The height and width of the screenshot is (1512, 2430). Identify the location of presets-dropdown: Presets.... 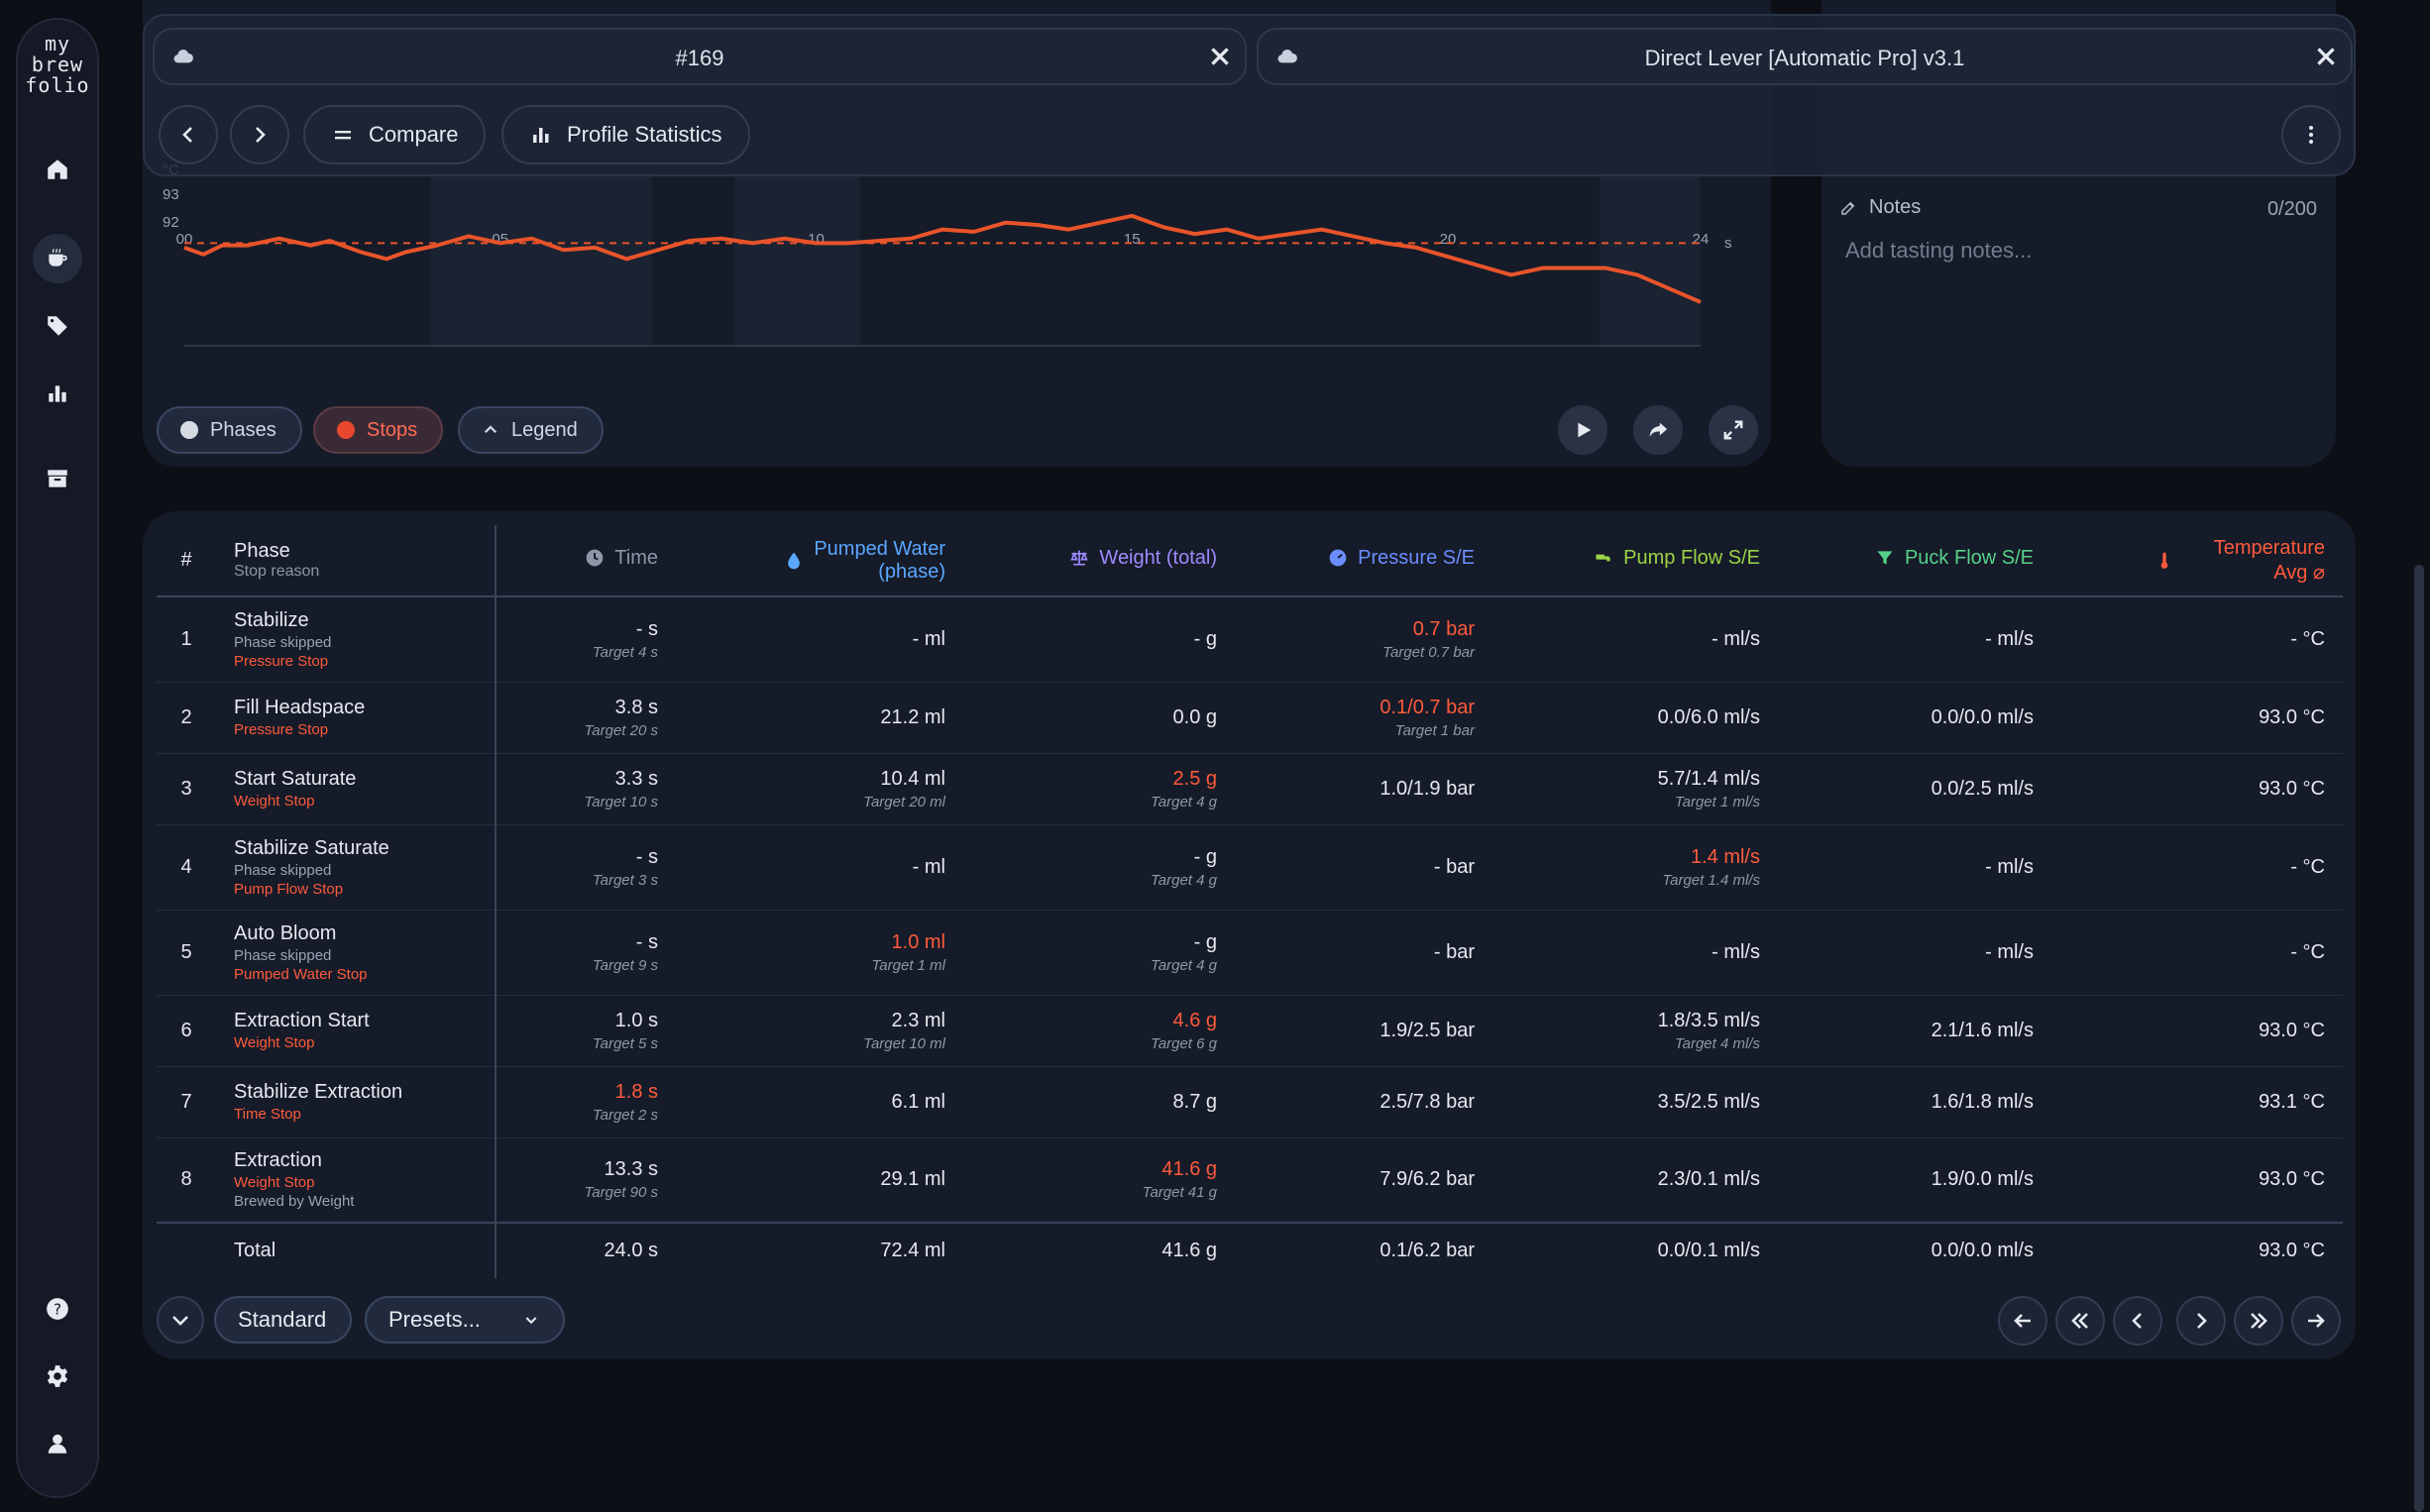
(465, 1320).